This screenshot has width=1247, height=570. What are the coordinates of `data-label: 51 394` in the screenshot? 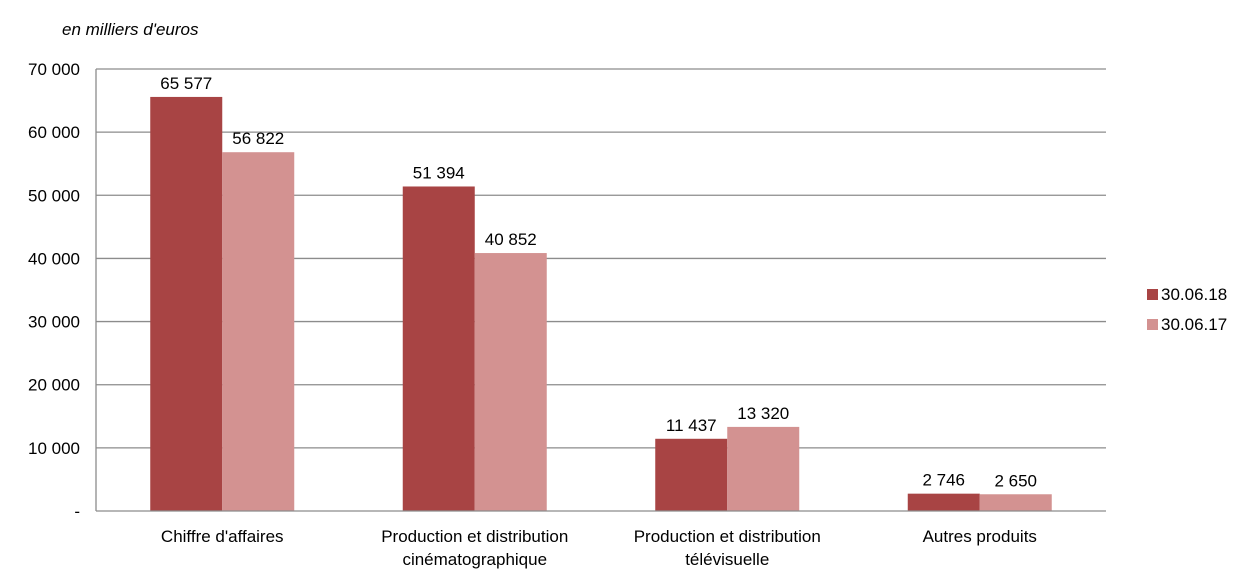 It's located at (439, 172).